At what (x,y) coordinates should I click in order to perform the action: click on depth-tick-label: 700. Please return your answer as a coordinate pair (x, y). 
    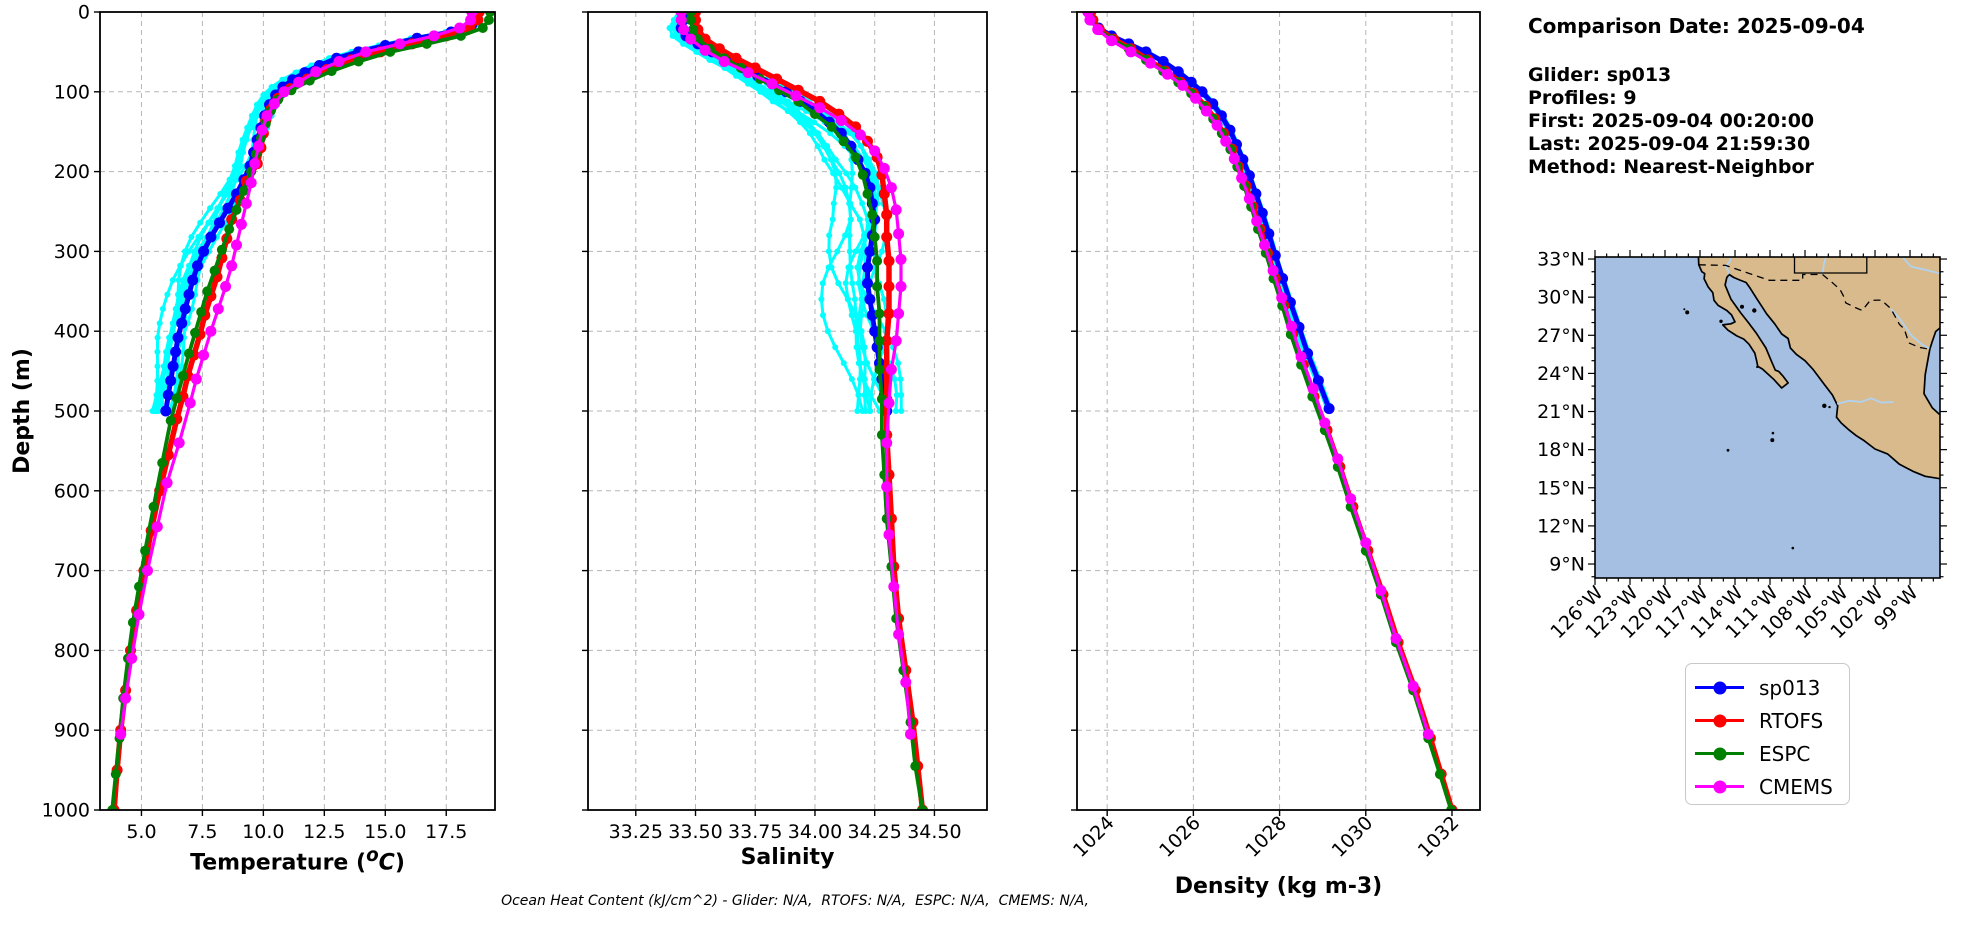
    Looking at the image, I should click on (72, 571).